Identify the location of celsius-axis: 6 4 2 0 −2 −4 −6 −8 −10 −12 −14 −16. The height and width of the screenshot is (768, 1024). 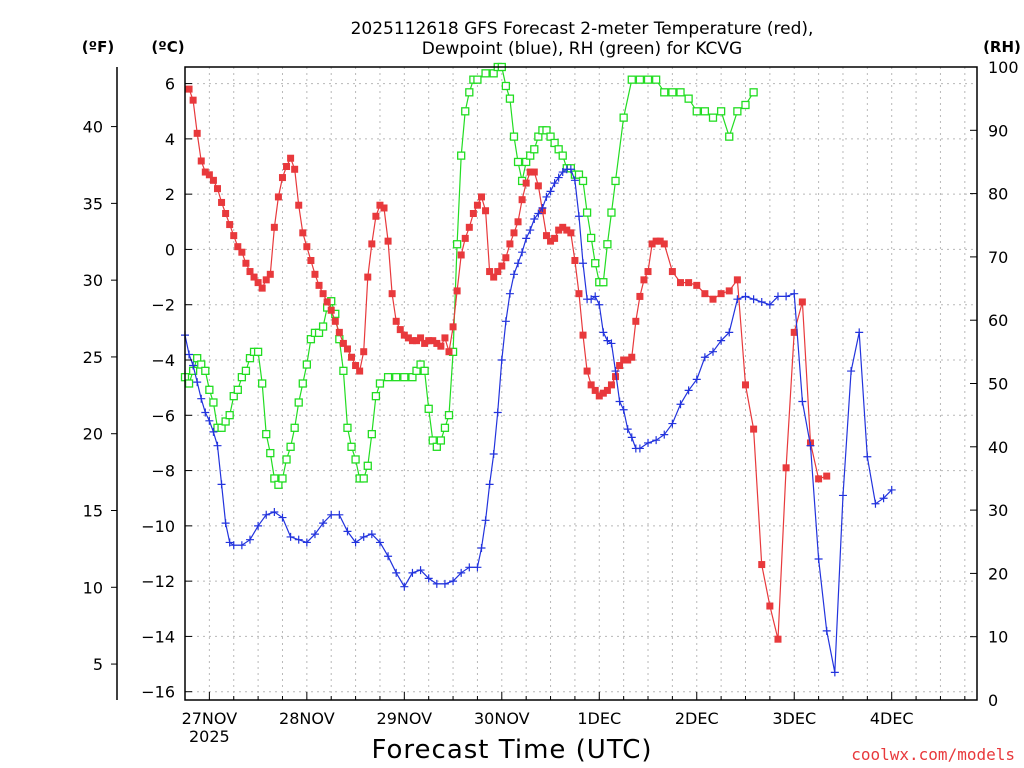
(166, 388).